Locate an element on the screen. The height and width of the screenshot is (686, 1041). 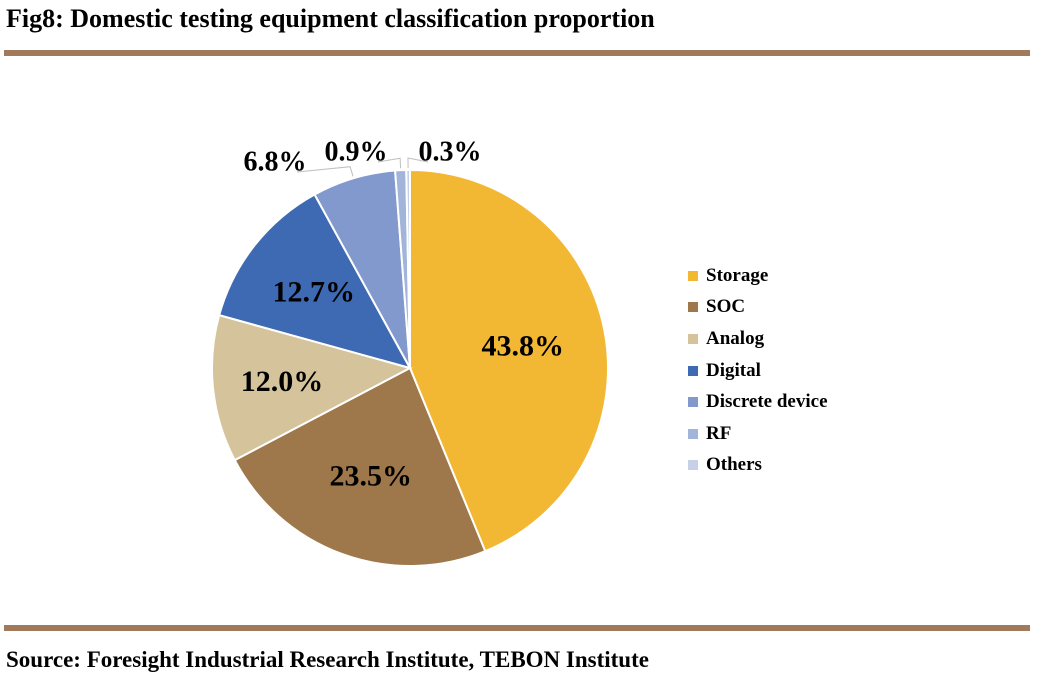
legend-item-storage: Storage is located at coordinates (758, 276).